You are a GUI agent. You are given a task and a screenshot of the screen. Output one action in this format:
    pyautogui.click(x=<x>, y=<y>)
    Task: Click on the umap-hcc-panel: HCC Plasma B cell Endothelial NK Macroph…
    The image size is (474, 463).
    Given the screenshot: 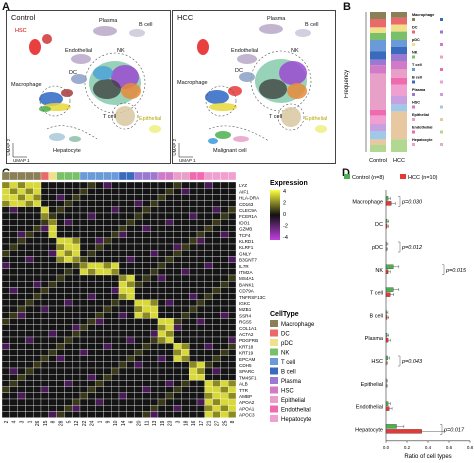 What is the action you would take?
    pyautogui.click(x=254, y=87)
    